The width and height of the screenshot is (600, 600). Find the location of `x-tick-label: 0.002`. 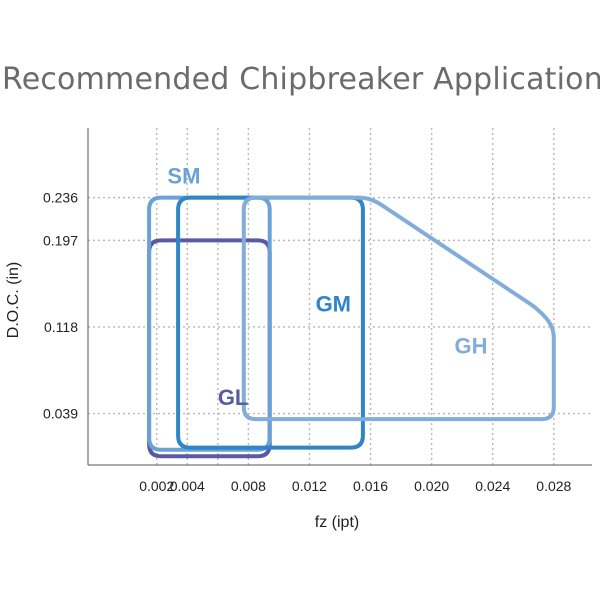

x-tick-label: 0.002 is located at coordinates (156, 486).